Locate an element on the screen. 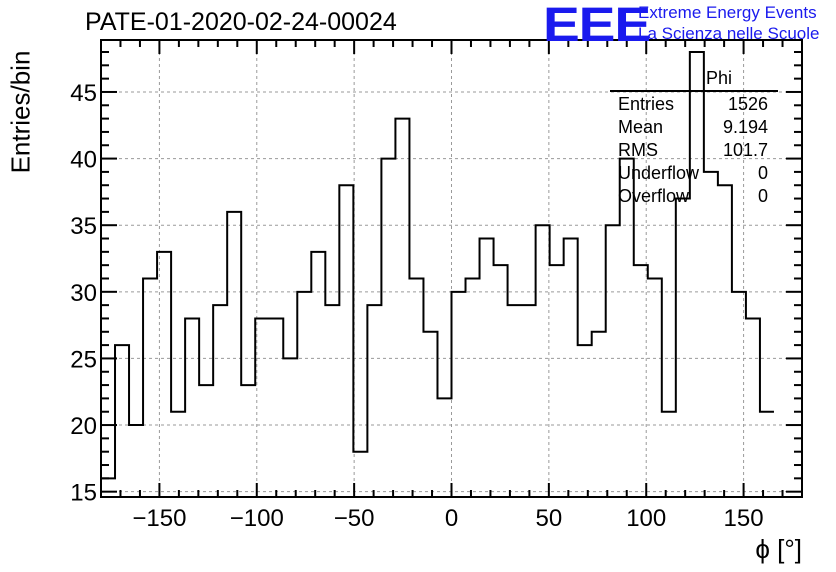 This screenshot has width=836, height=572. y-tick-label: 25 is located at coordinates (83, 359).